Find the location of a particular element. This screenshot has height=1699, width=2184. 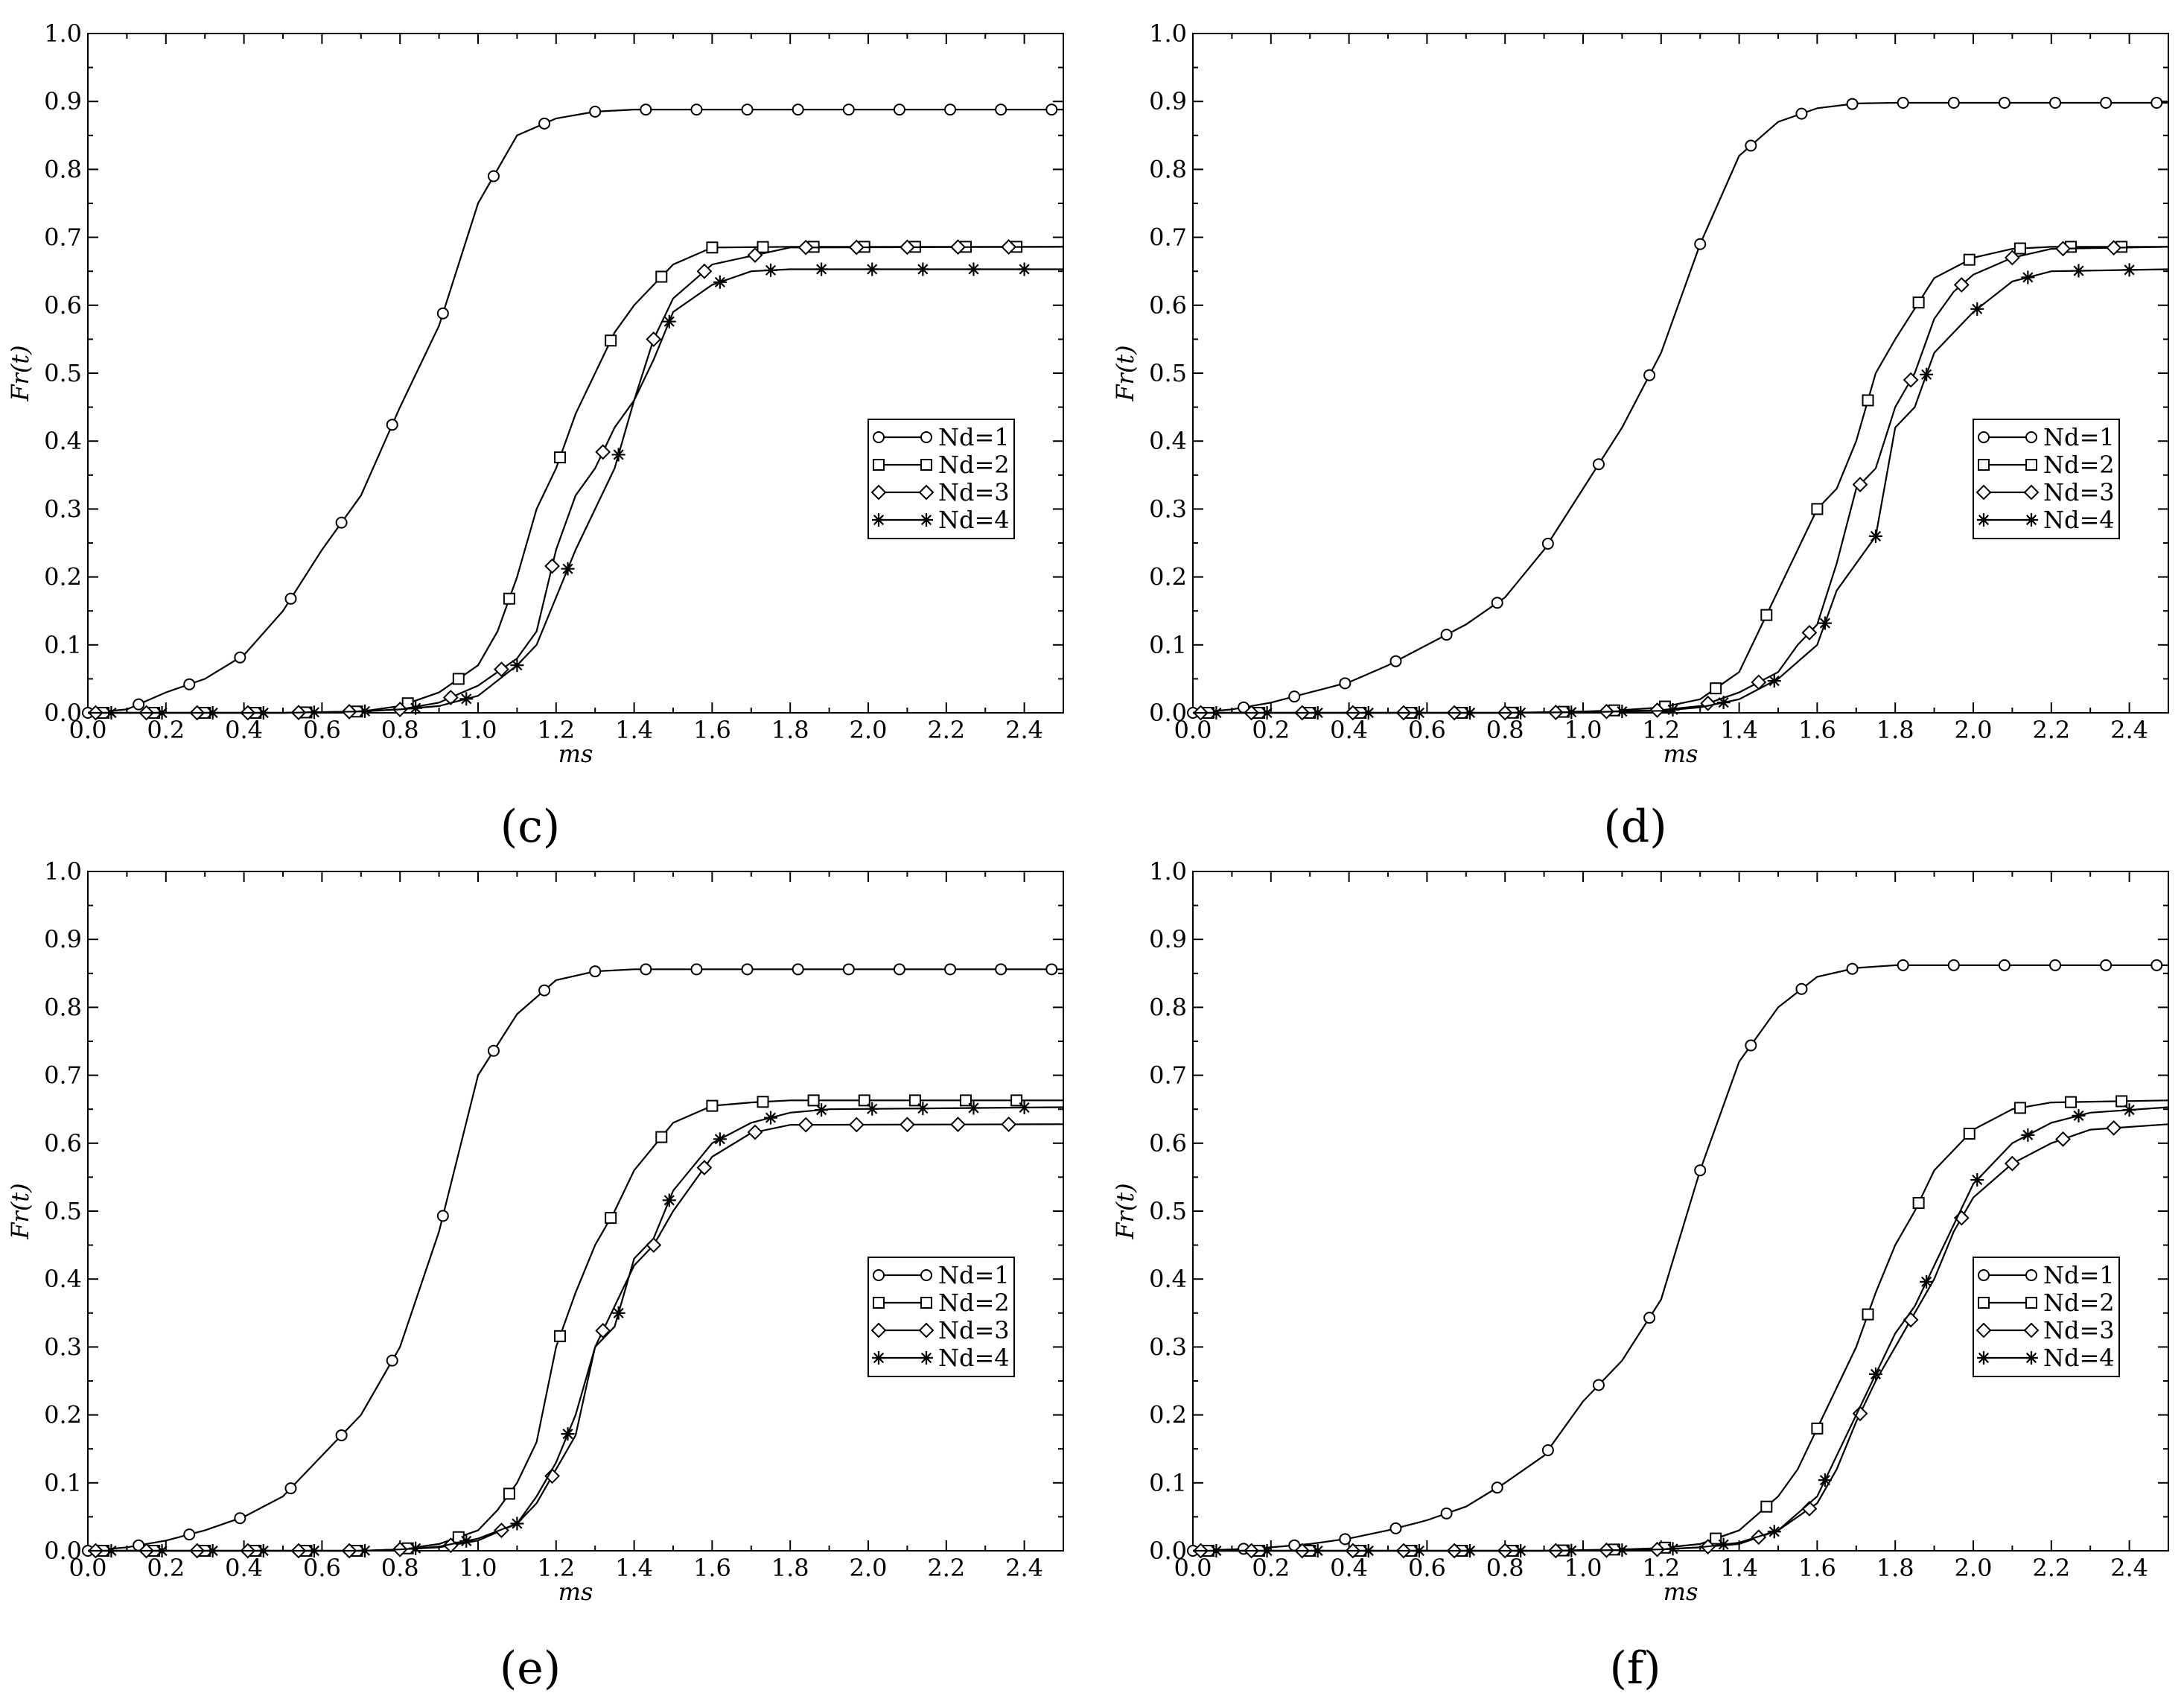

series-Nd=3 is located at coordinates (576, 480).